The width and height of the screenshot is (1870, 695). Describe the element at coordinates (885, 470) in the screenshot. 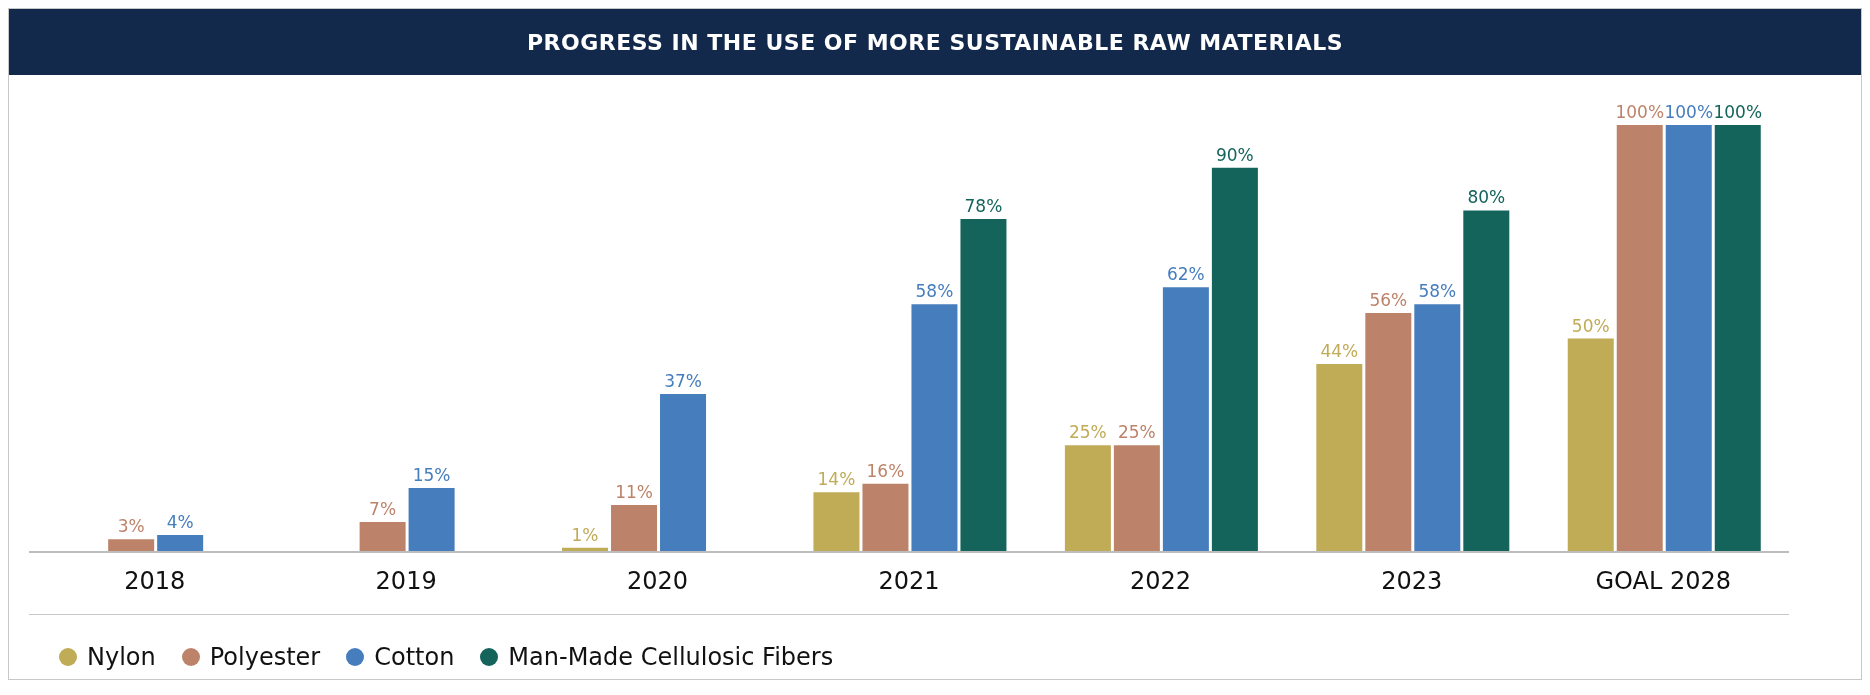

I see `data-label: 16%` at that location.